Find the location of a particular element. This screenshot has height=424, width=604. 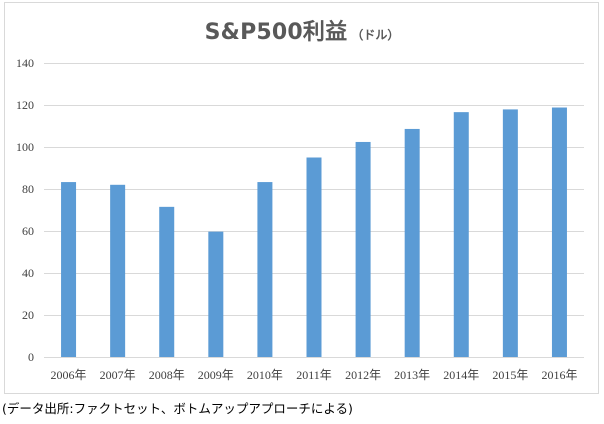

bar-2014年 is located at coordinates (461, 234).